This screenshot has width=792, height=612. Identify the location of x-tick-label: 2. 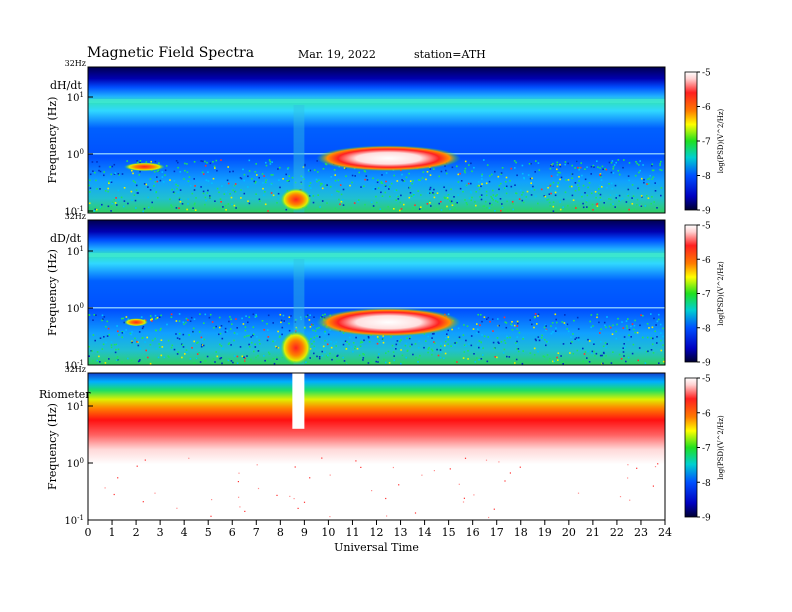
(136, 532).